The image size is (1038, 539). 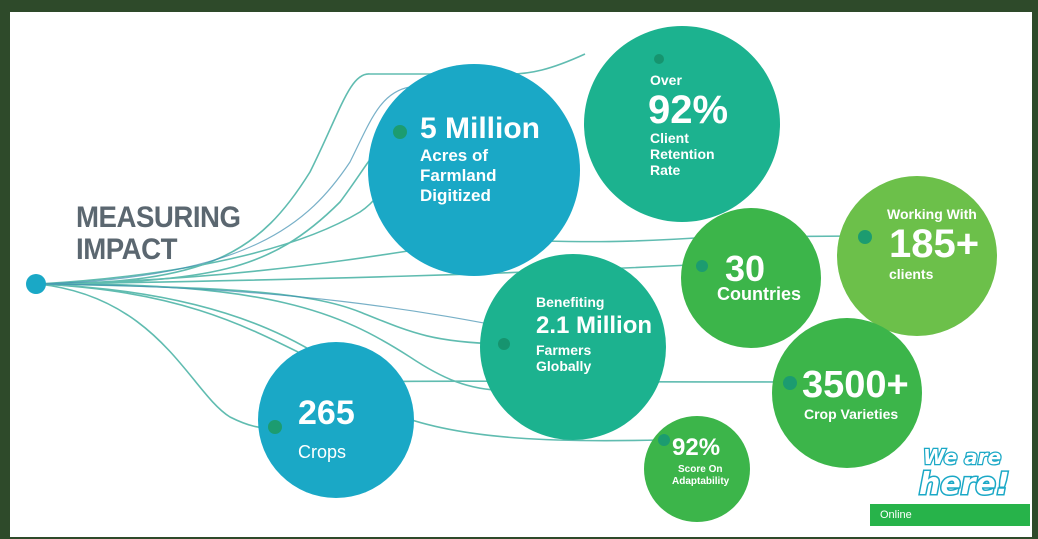 I want to click on varieties-bubble: 3500+ Crop Varieties, so click(x=847, y=393).